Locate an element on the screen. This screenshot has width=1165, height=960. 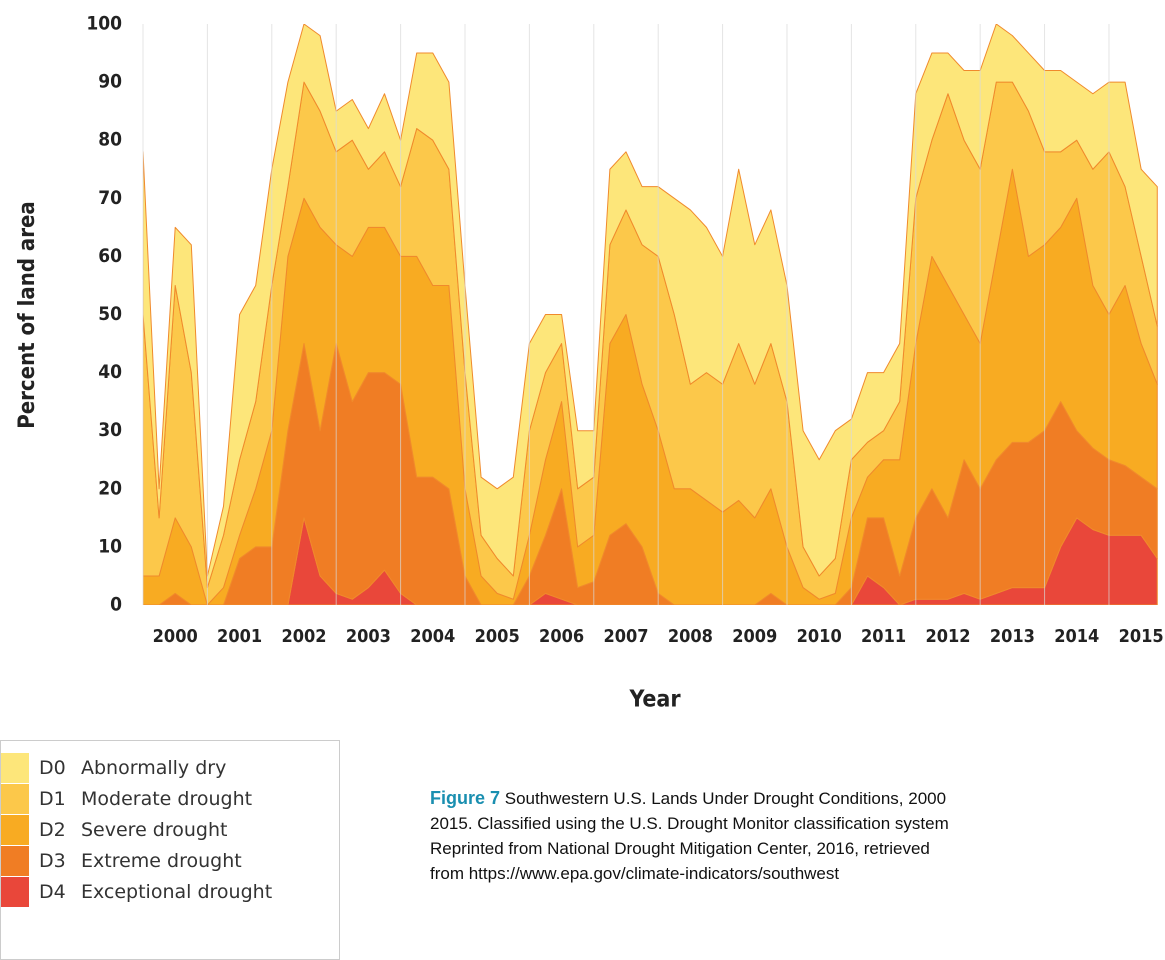
y-tick-label: 50 is located at coordinates (110, 314).